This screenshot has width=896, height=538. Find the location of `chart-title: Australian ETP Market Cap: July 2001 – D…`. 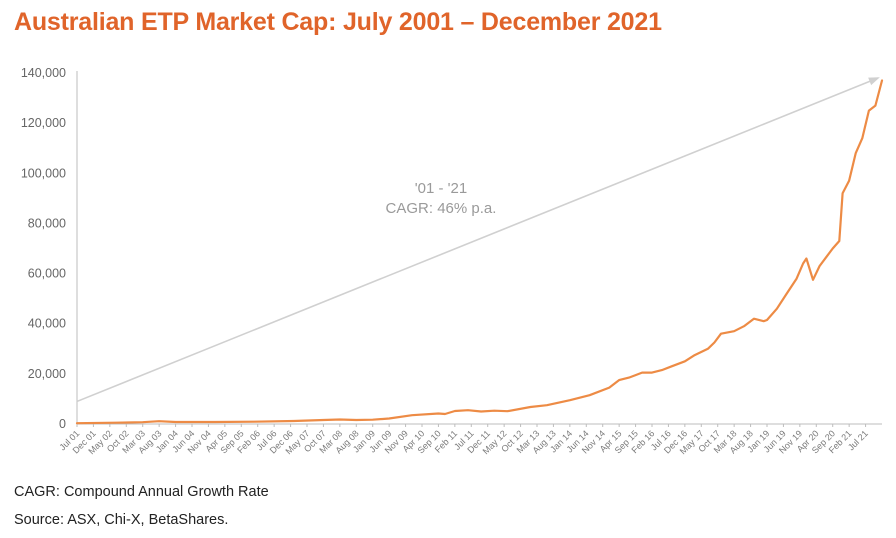

chart-title: Australian ETP Market Cap: July 2001 – D… is located at coordinates (338, 22).